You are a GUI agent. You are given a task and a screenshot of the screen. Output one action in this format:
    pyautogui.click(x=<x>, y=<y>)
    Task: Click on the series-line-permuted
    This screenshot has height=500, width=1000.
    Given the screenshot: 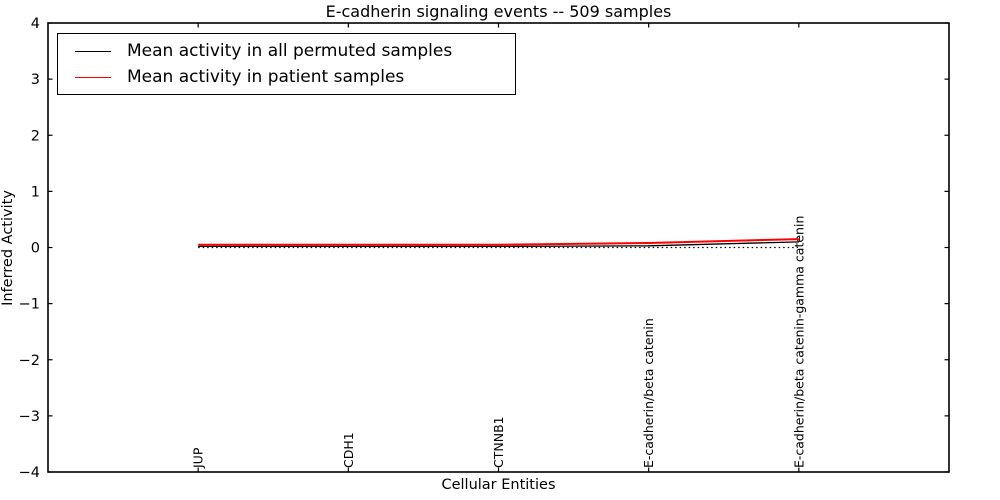 What is the action you would take?
    pyautogui.click(x=498, y=244)
    